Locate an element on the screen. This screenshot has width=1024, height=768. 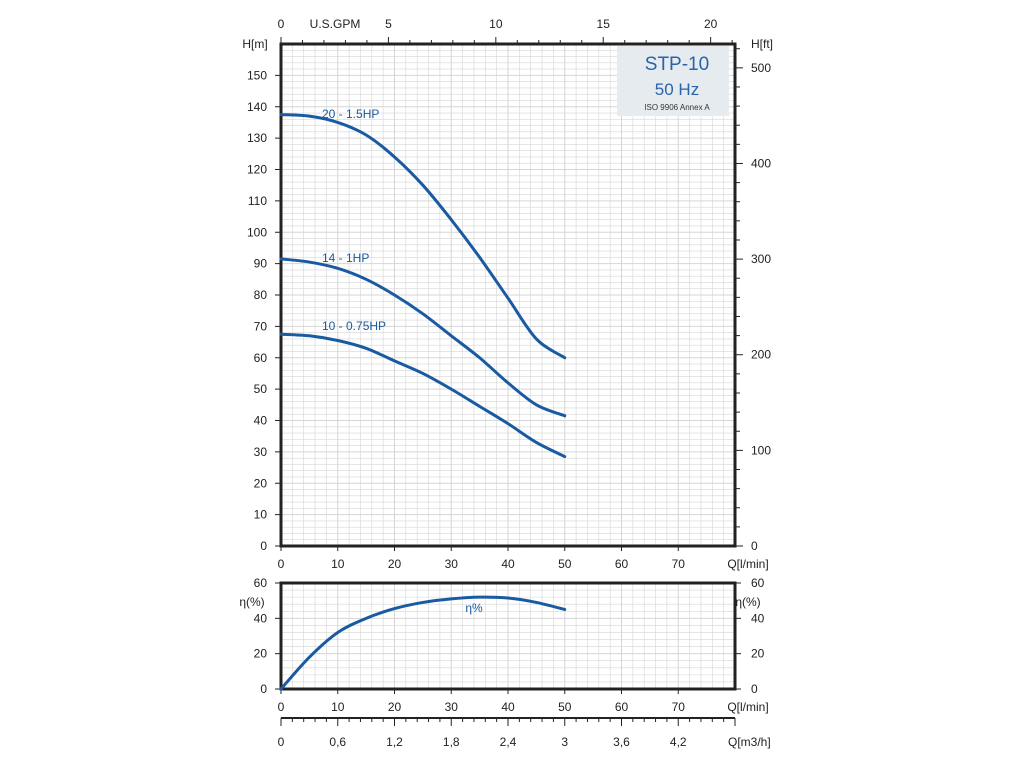
eff-x-tick-label: 40 is located at coordinates (508, 707).